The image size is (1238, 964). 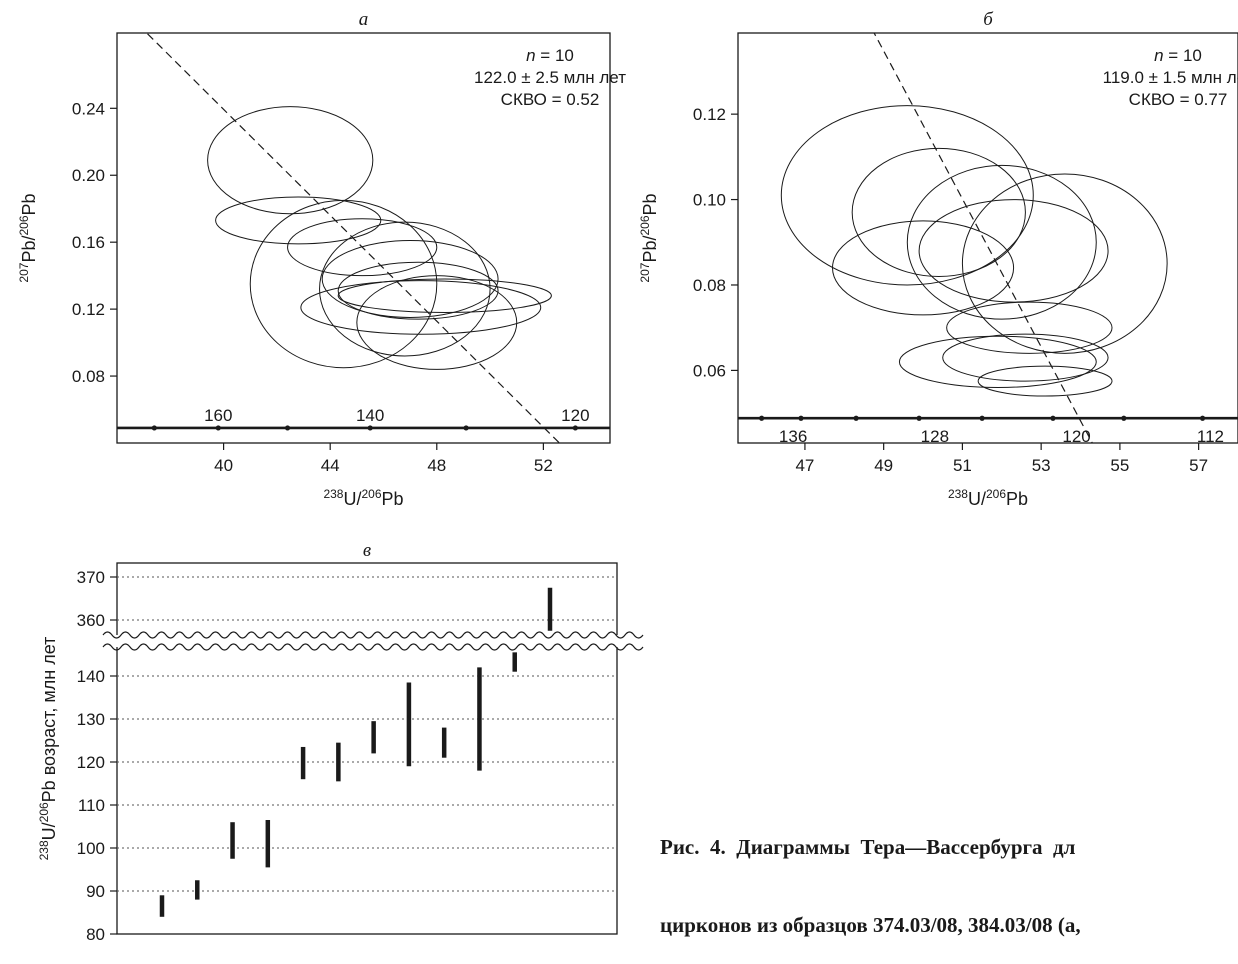 I want to click on y-tick-label: 100, so click(x=91, y=848).